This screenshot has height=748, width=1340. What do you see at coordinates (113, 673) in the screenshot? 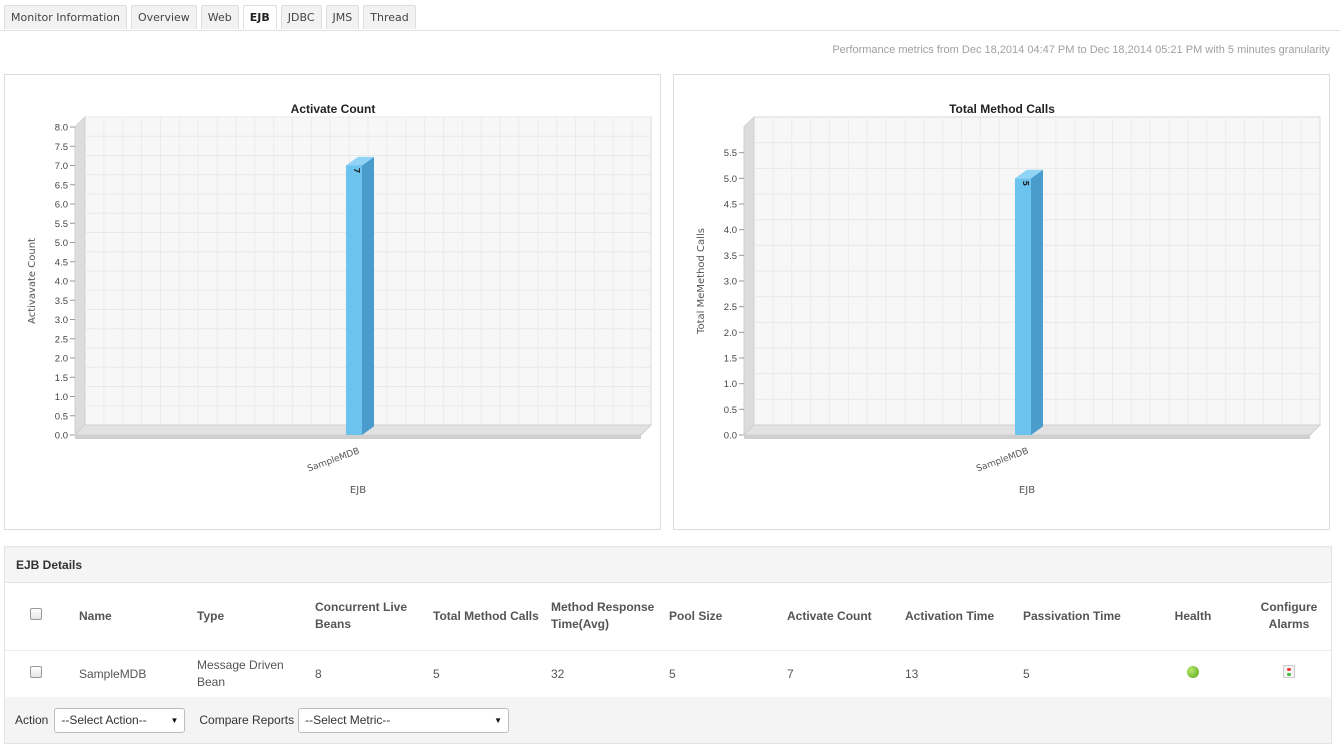
I see `cell-name: SampleMDB` at bounding box center [113, 673].